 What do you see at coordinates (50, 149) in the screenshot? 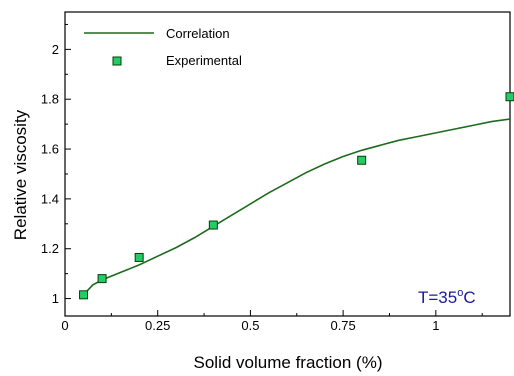
I see `y-tick-label: 1.6` at bounding box center [50, 149].